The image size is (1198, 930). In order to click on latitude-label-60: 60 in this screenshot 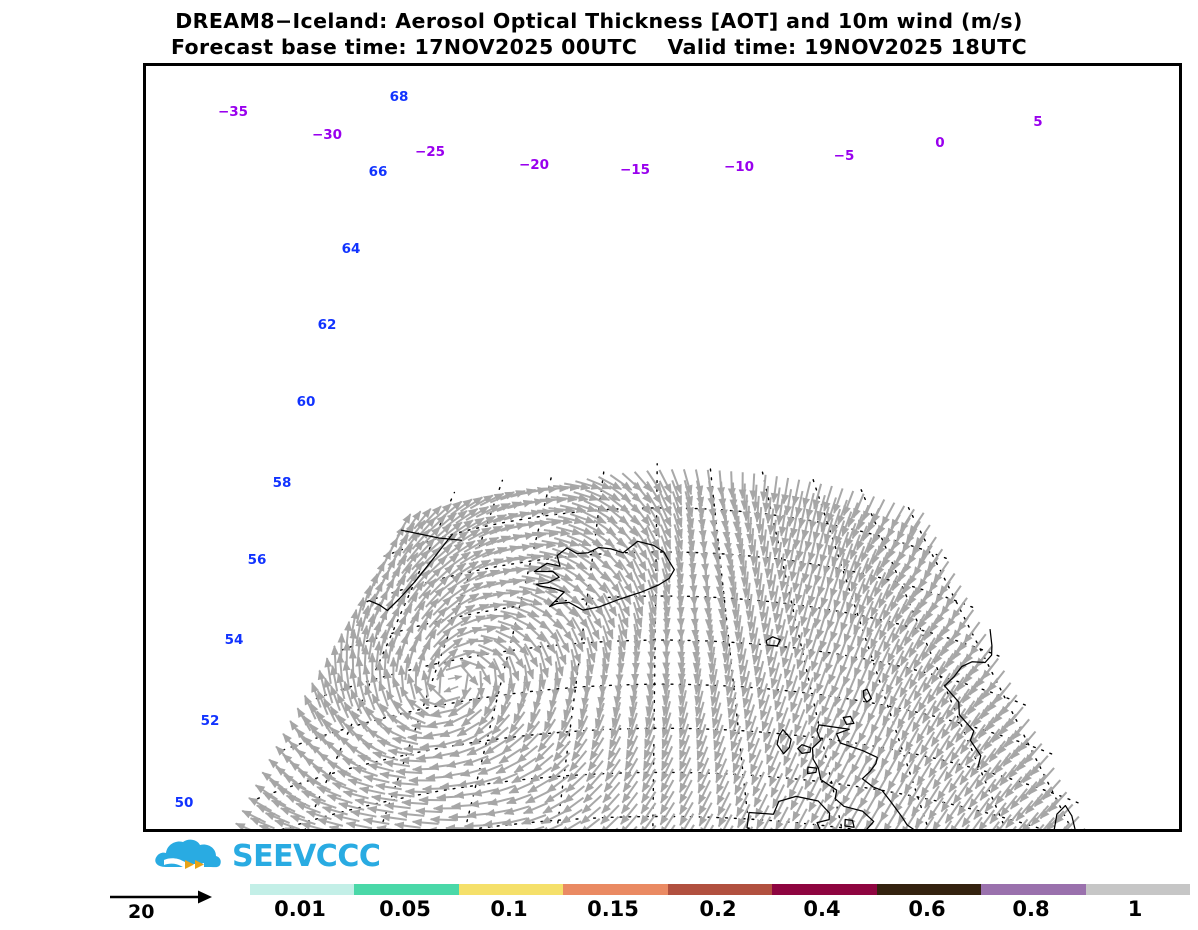, I will do `click(306, 402)`.